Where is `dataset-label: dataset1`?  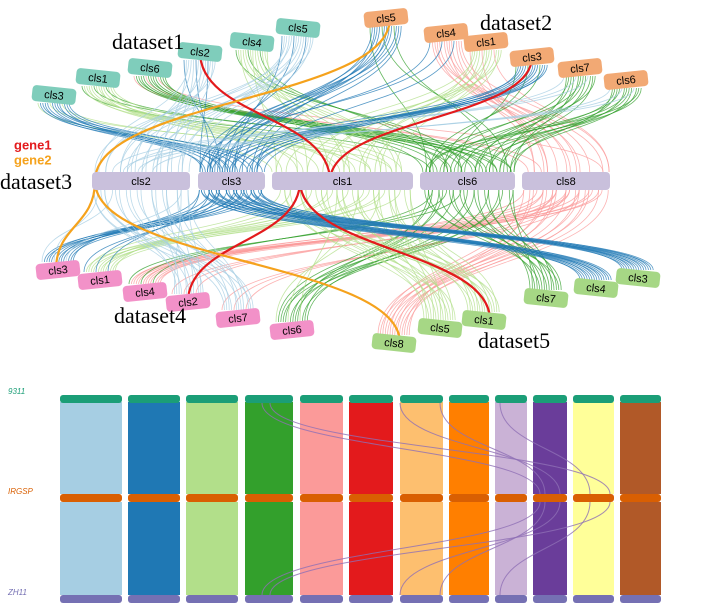 dataset-label: dataset1 is located at coordinates (148, 41).